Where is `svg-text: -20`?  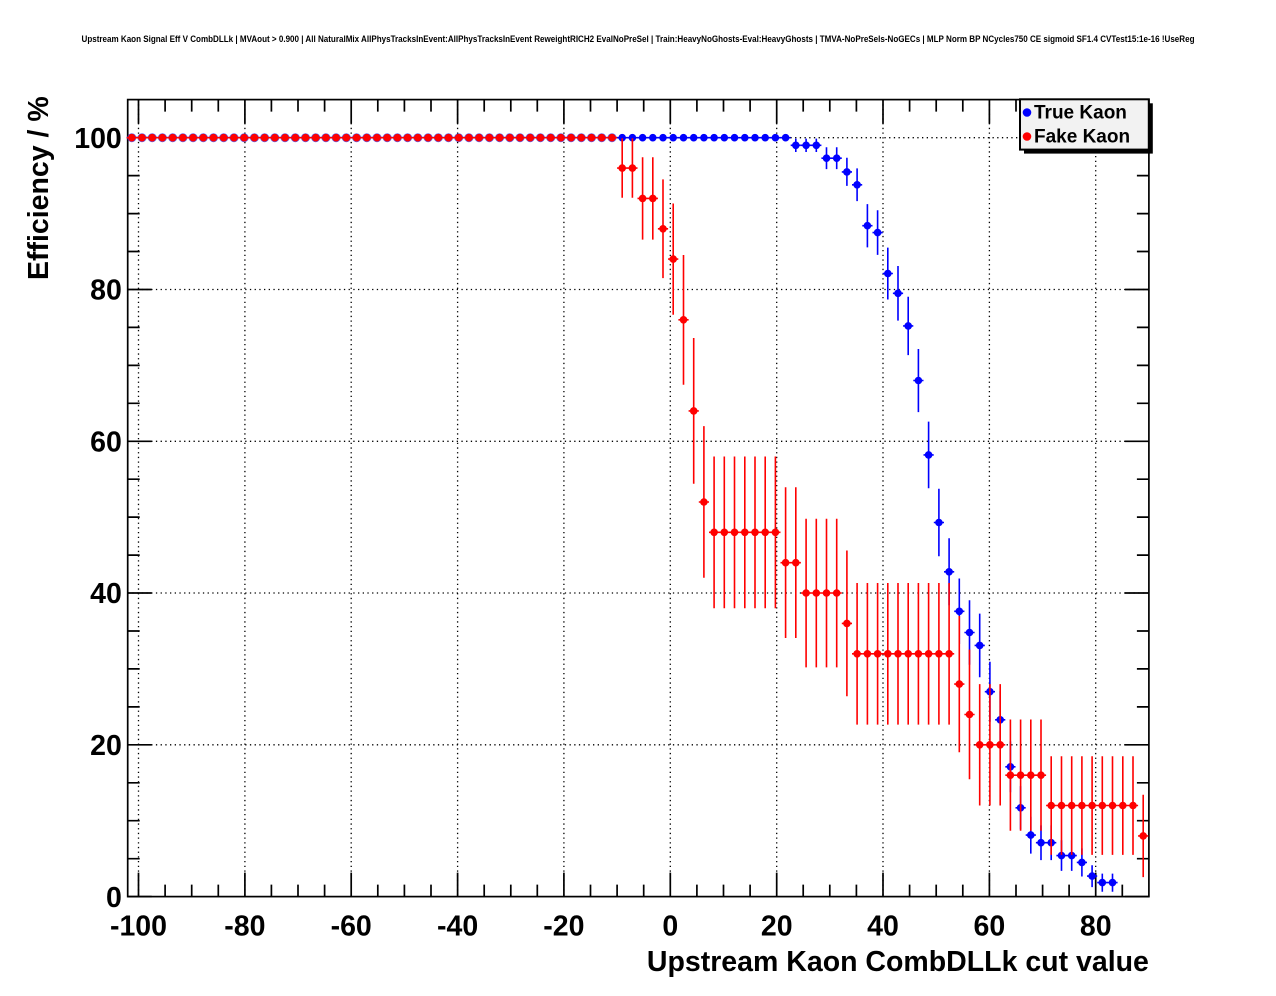
svg-text: -20 is located at coordinates (563, 927).